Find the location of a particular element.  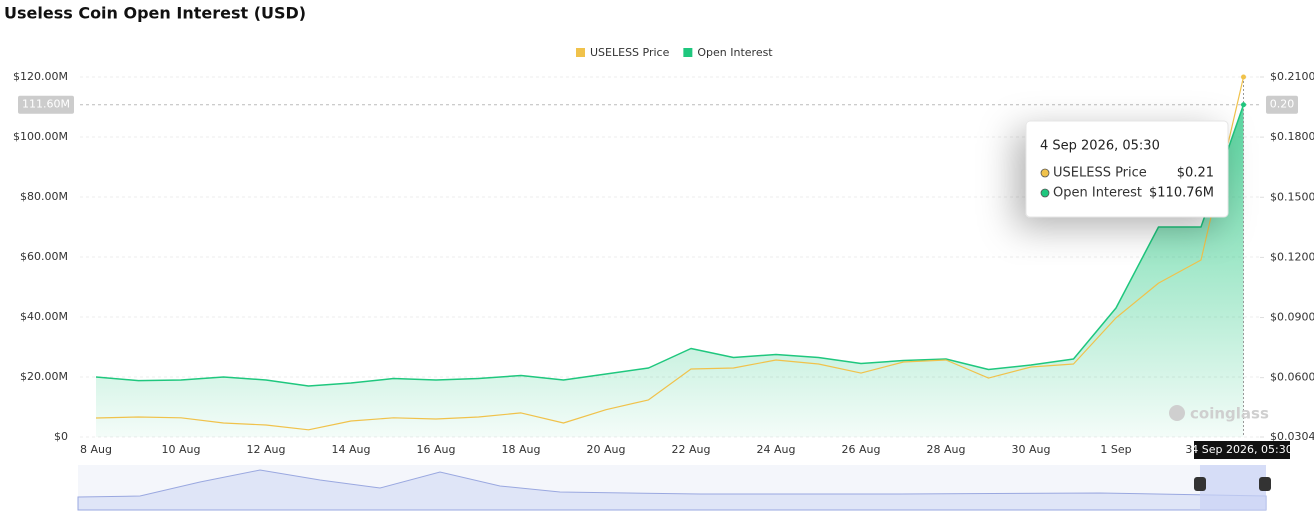

tooltip-value: $110.76M is located at coordinates (1181, 193).